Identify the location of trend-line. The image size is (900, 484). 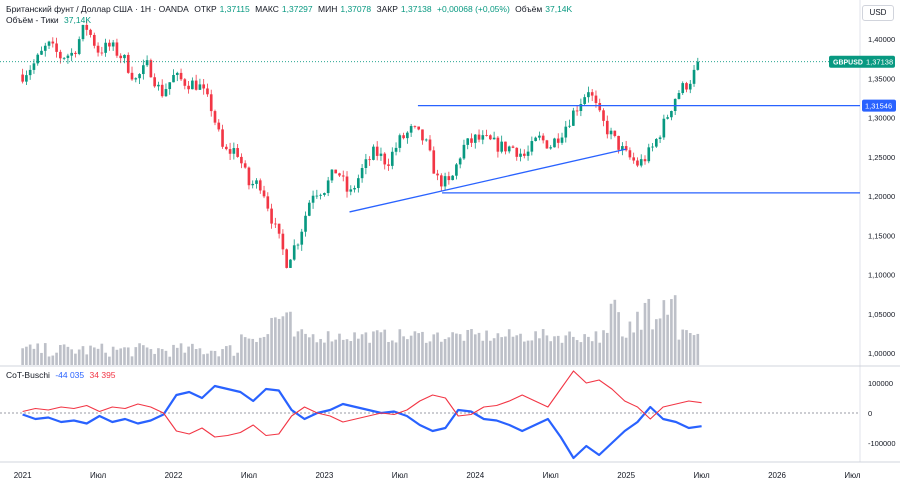
(488, 180).